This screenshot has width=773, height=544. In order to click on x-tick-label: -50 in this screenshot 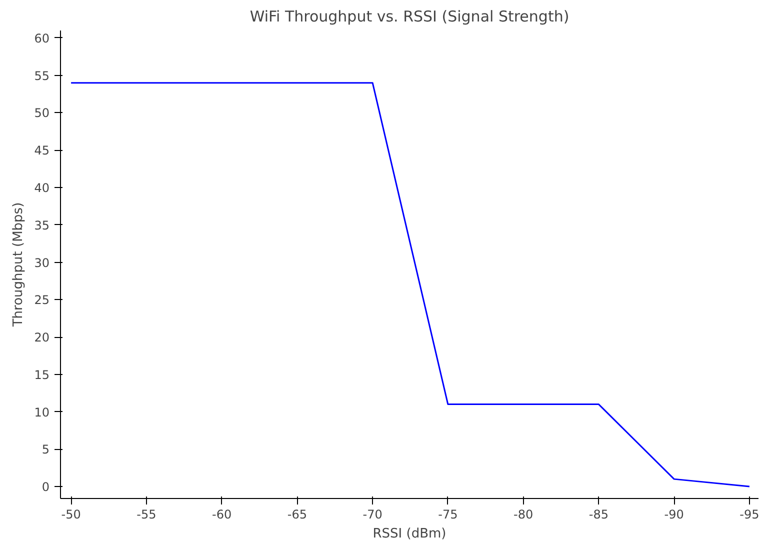, I will do `click(71, 515)`.